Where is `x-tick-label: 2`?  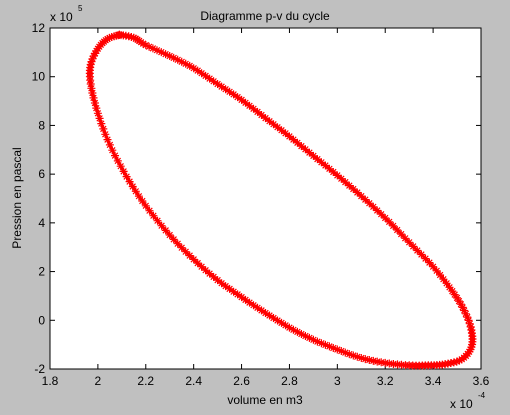 x-tick-label: 2 is located at coordinates (98, 381).